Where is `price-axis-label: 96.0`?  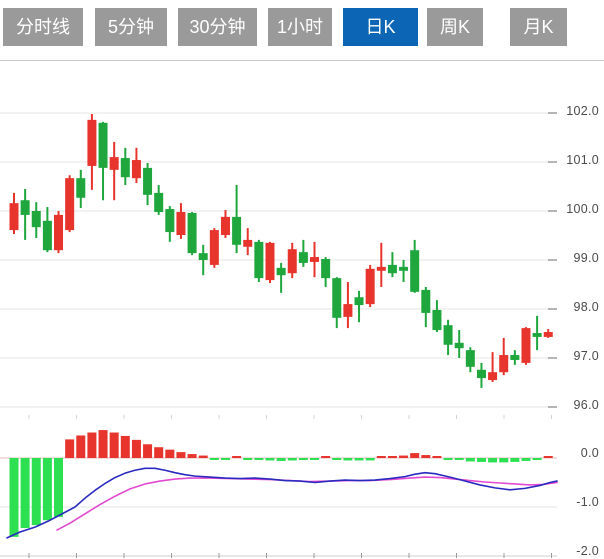 price-axis-label: 96.0 is located at coordinates (586, 405).